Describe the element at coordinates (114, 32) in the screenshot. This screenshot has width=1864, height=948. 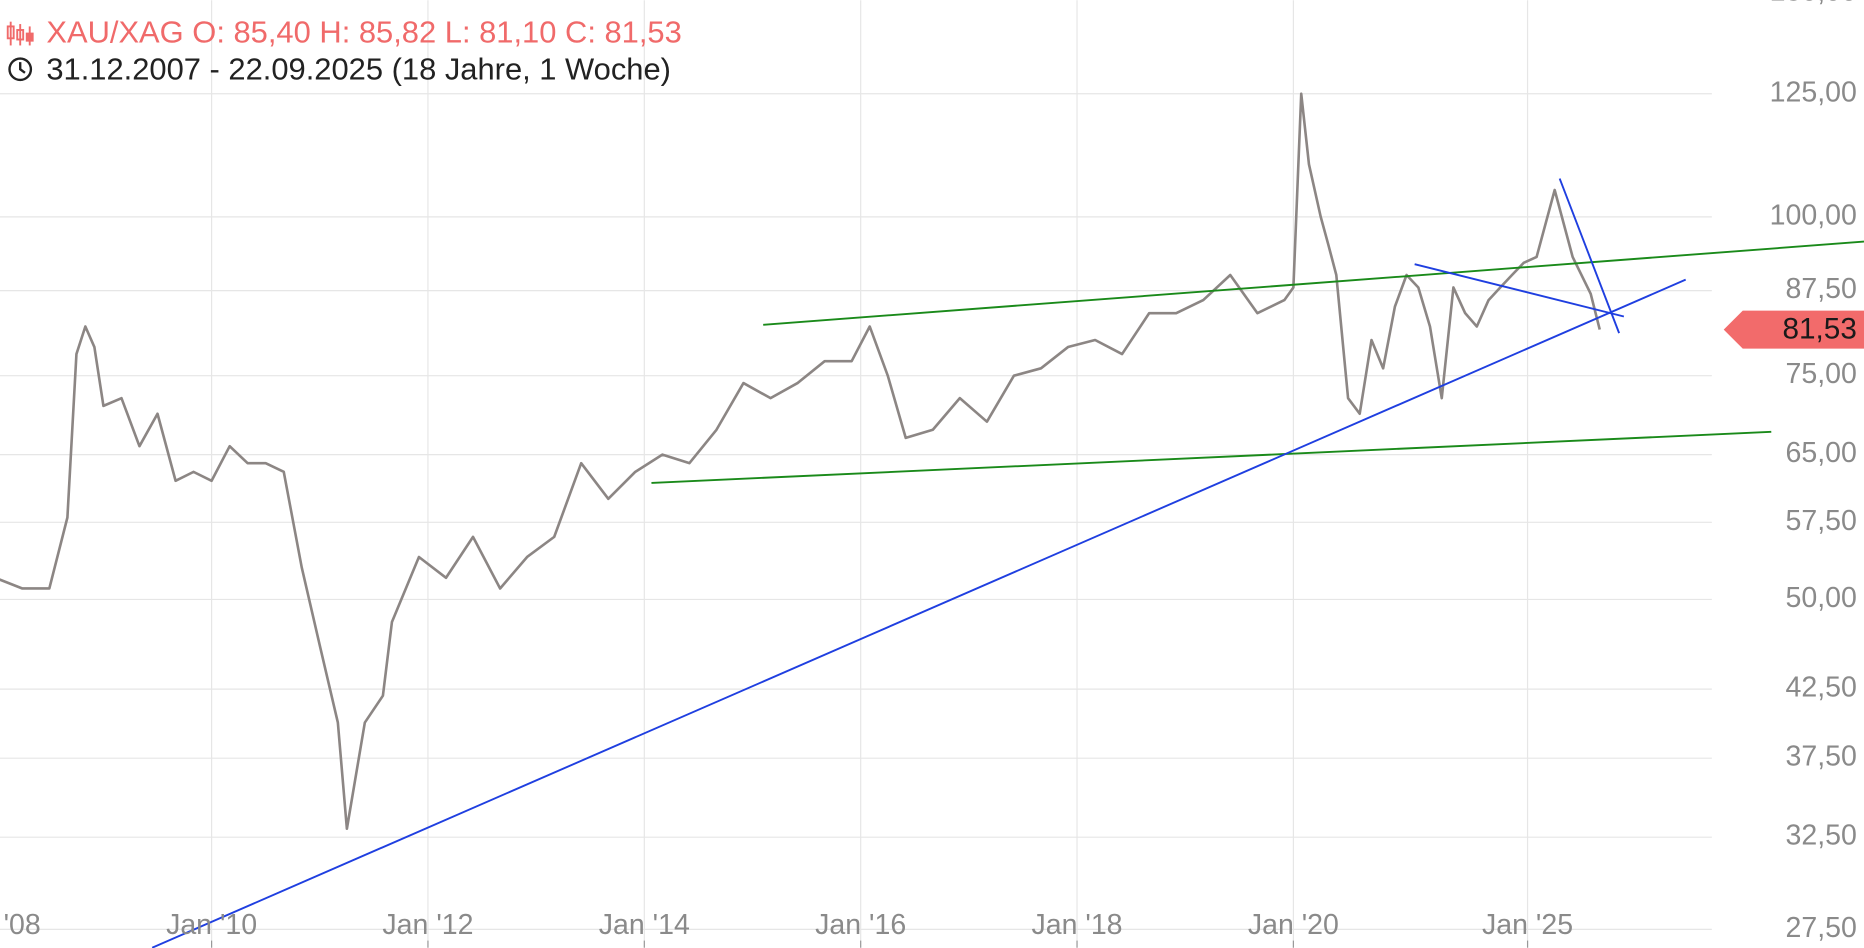
I see `symbol: XAU/XAG` at that location.